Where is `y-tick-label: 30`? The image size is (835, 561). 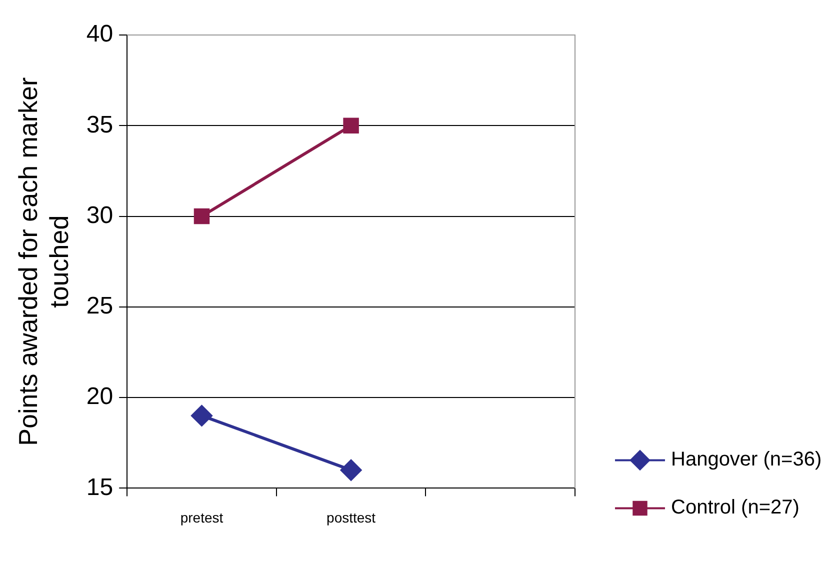 y-tick-label: 30 is located at coordinates (100, 215).